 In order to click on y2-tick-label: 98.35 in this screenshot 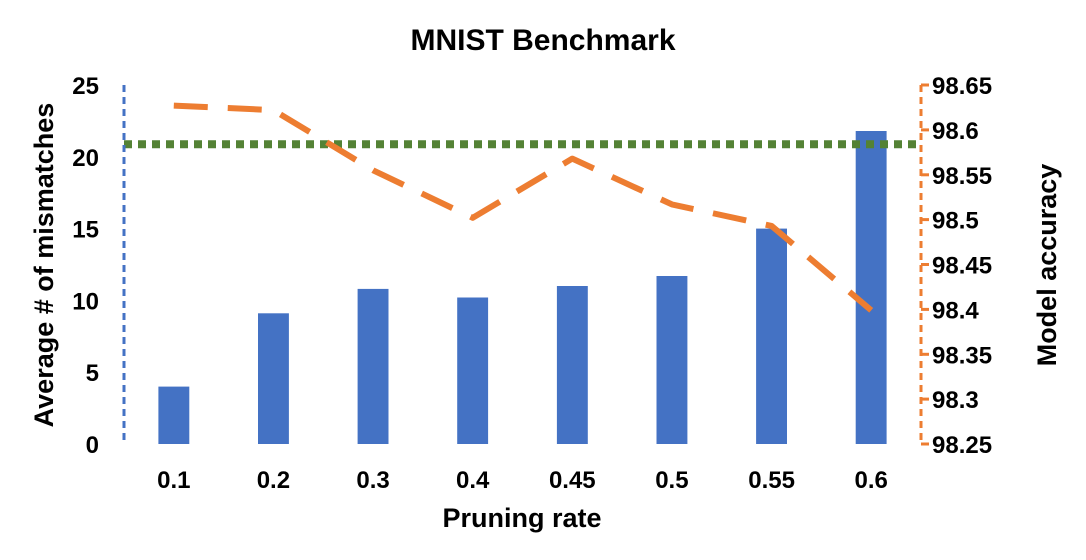, I will do `click(962, 355)`.